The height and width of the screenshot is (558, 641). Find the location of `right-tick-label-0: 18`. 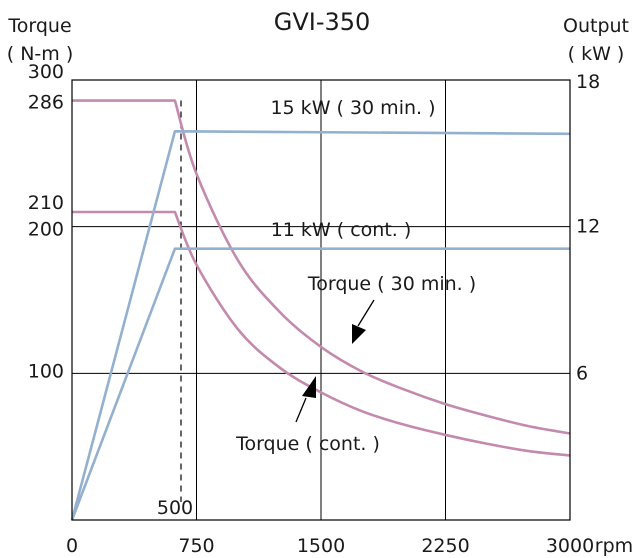

right-tick-label-0: 18 is located at coordinates (588, 82).